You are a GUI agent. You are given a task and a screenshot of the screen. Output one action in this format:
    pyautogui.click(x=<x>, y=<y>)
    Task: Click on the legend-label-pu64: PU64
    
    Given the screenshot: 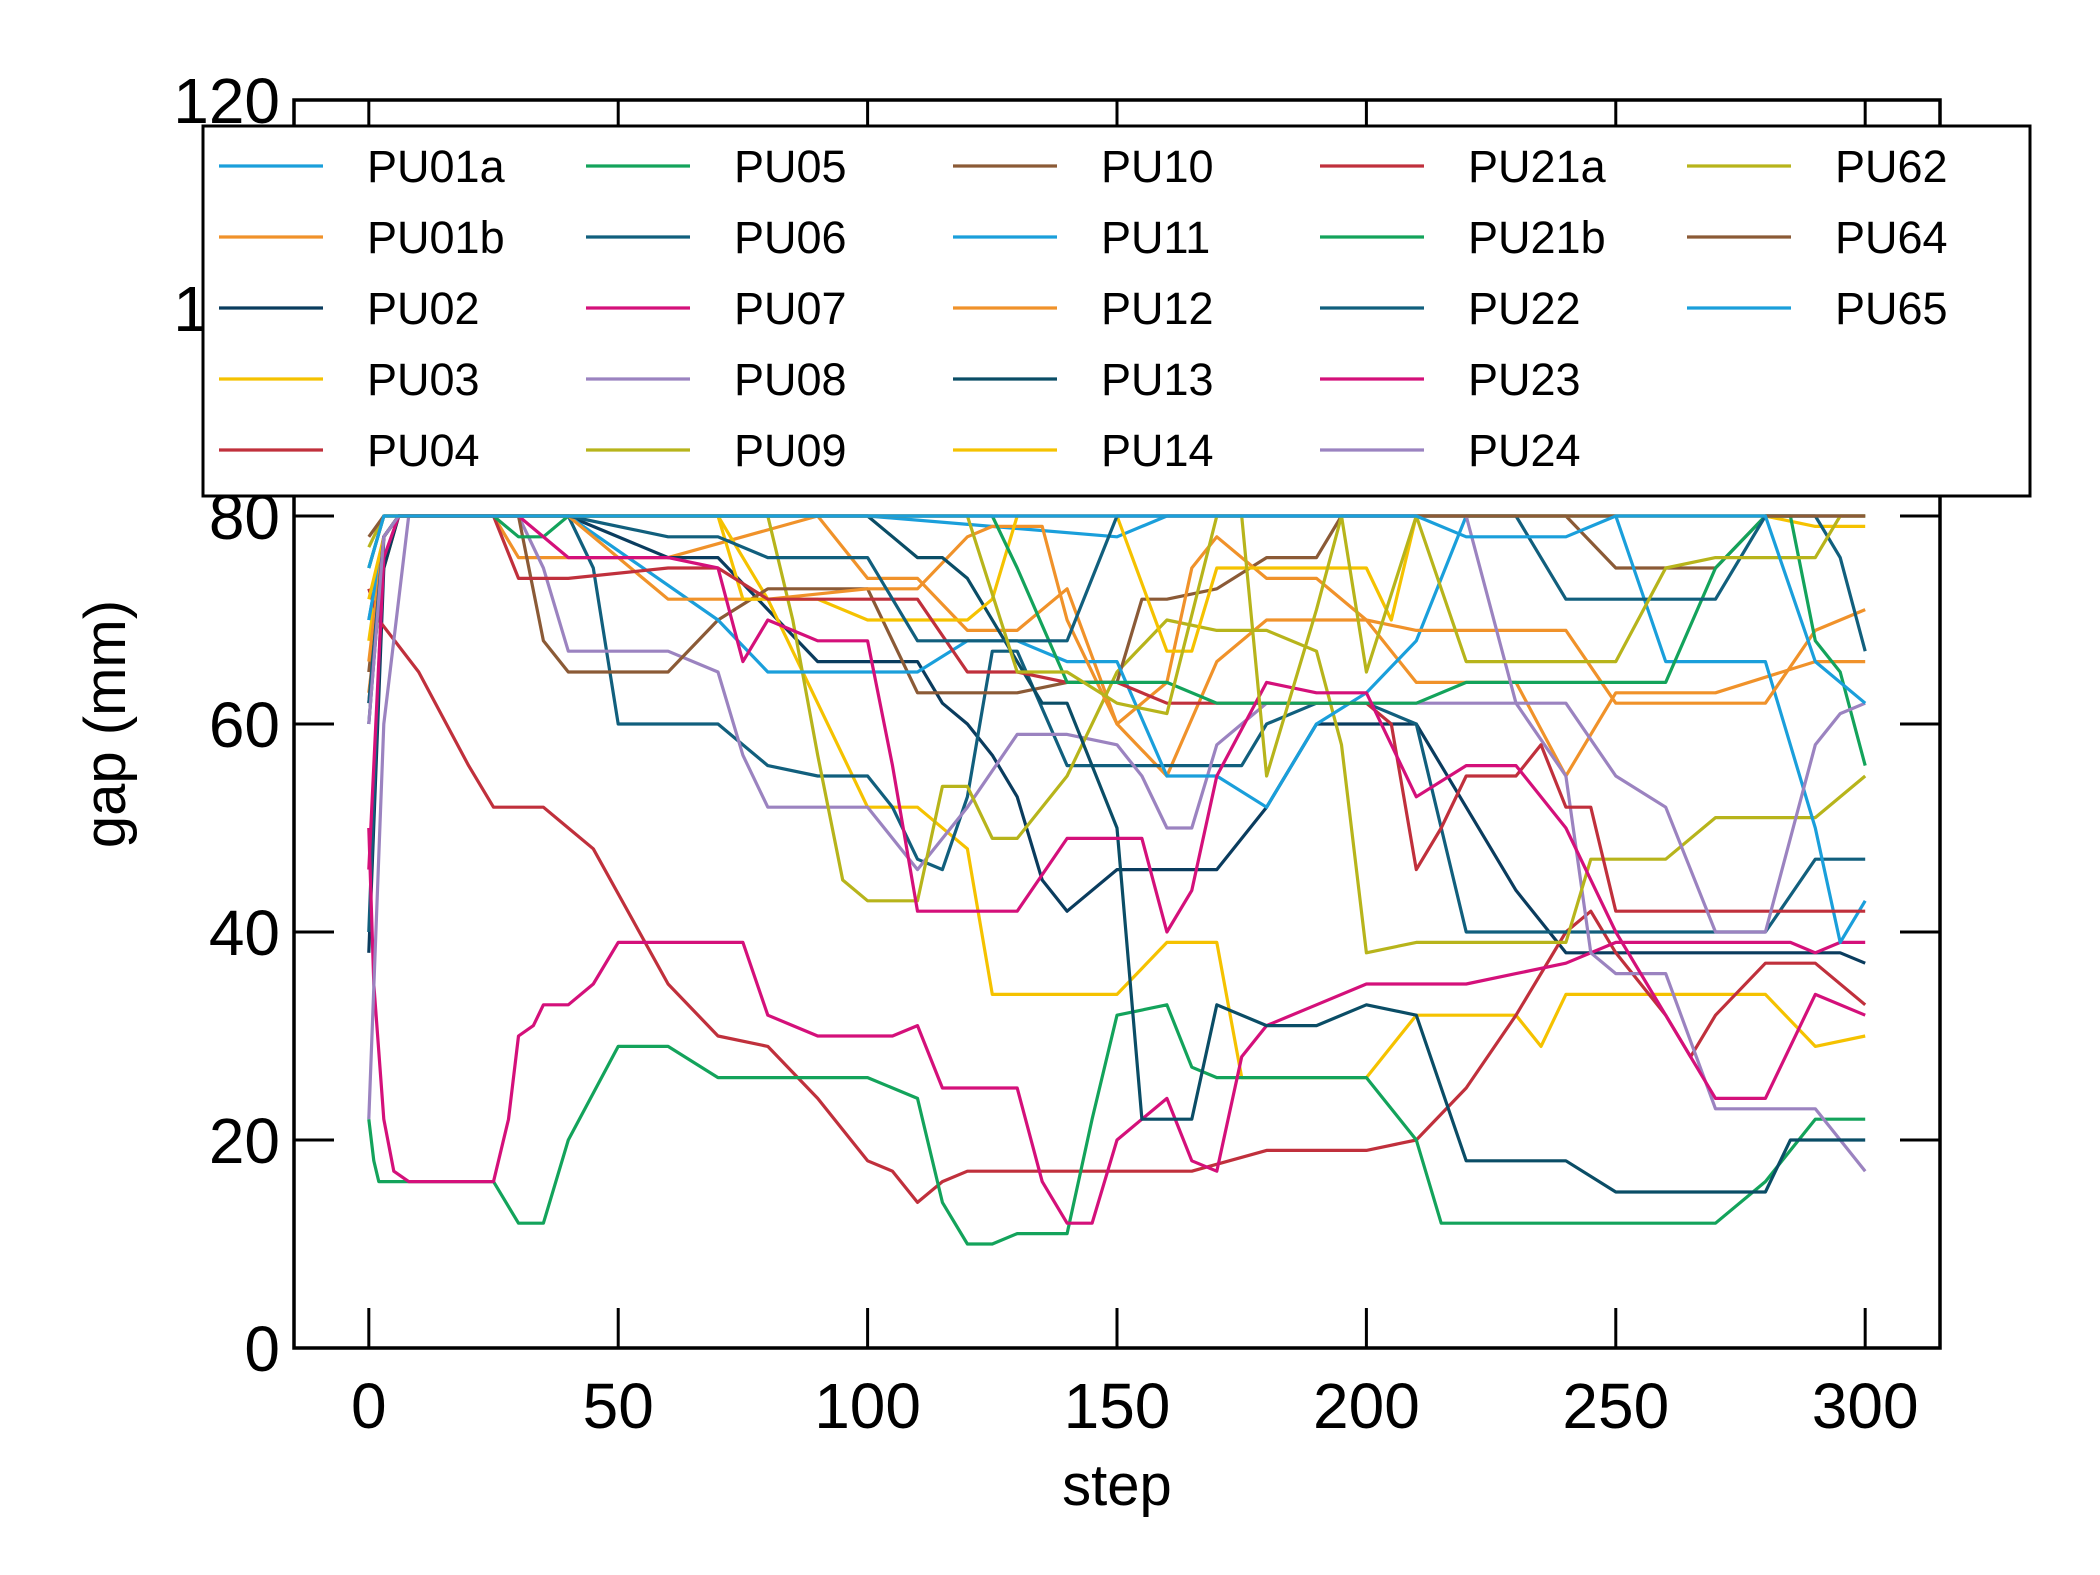 What is the action you would take?
    pyautogui.click(x=1891, y=237)
    